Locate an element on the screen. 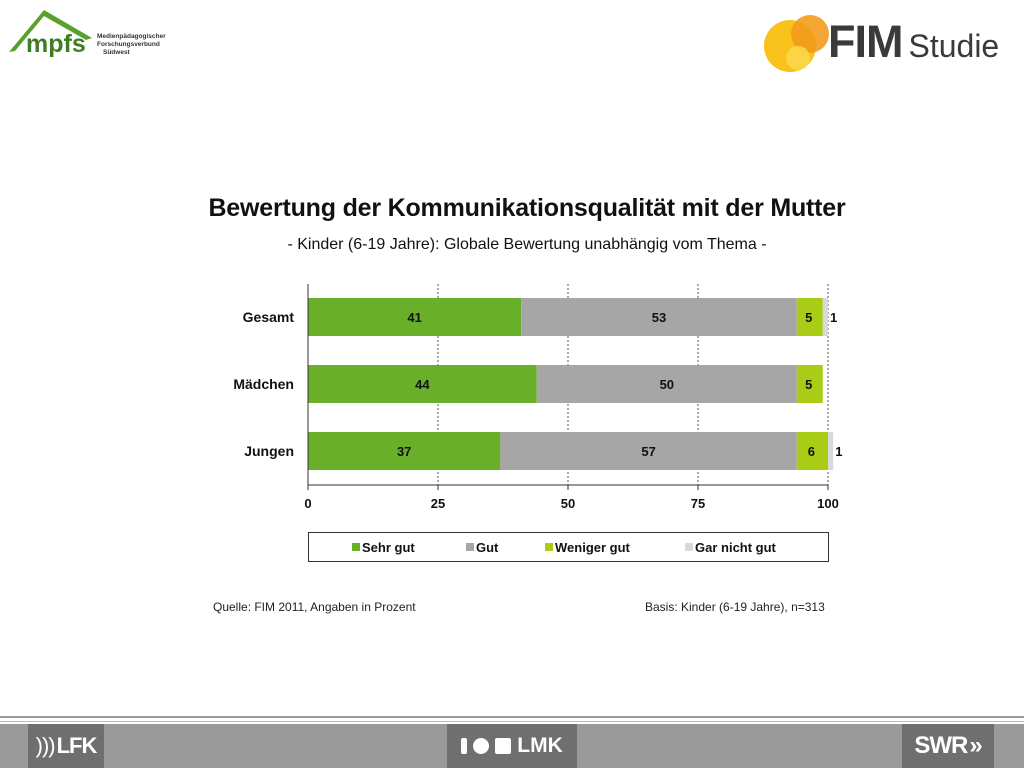  swr-logo-mark: » is located at coordinates (975, 745).